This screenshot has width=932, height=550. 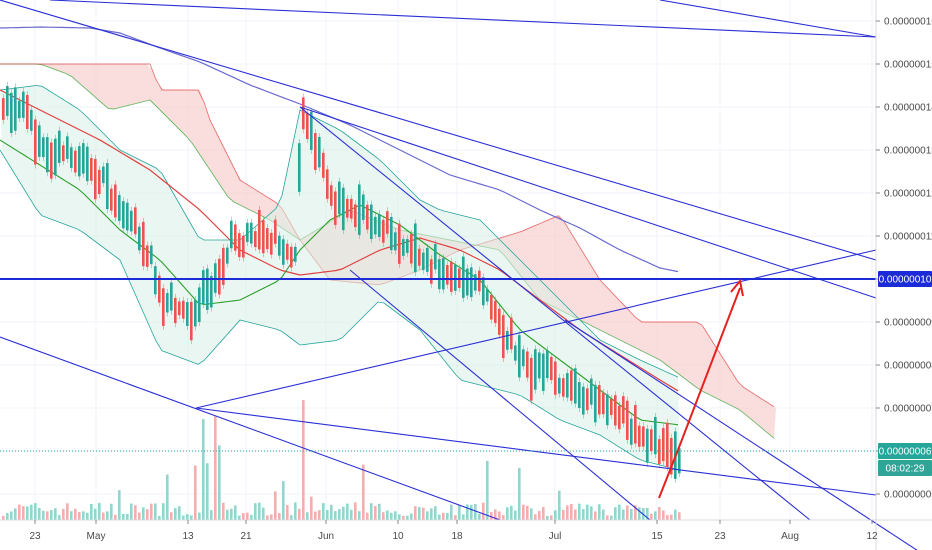 What do you see at coordinates (96, 536) in the screenshot?
I see `x-tick-label: May` at bounding box center [96, 536].